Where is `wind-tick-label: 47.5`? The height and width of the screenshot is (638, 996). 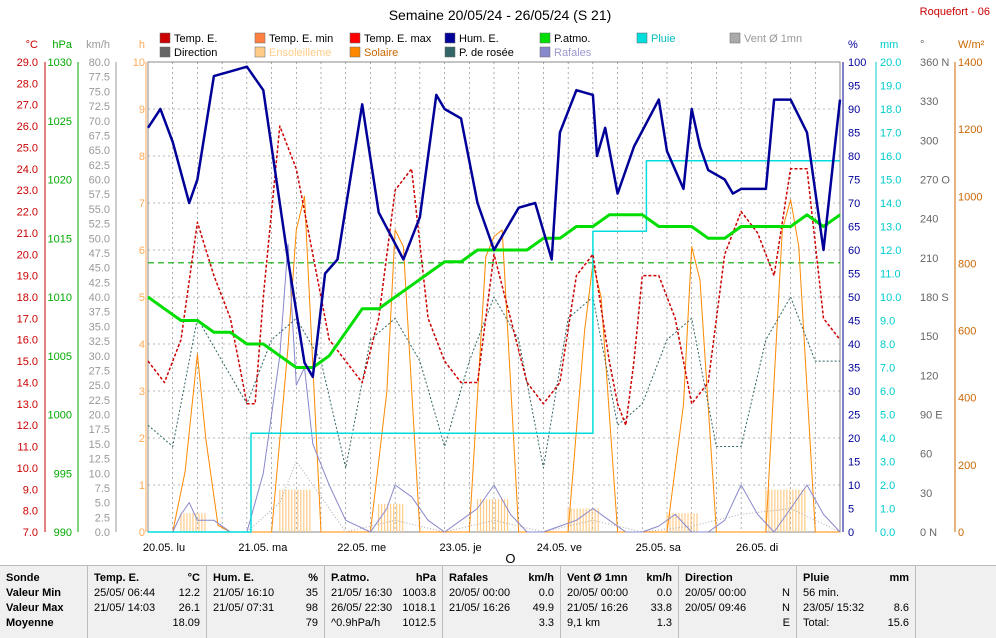
wind-tick-label: 47.5 is located at coordinates (99, 254).